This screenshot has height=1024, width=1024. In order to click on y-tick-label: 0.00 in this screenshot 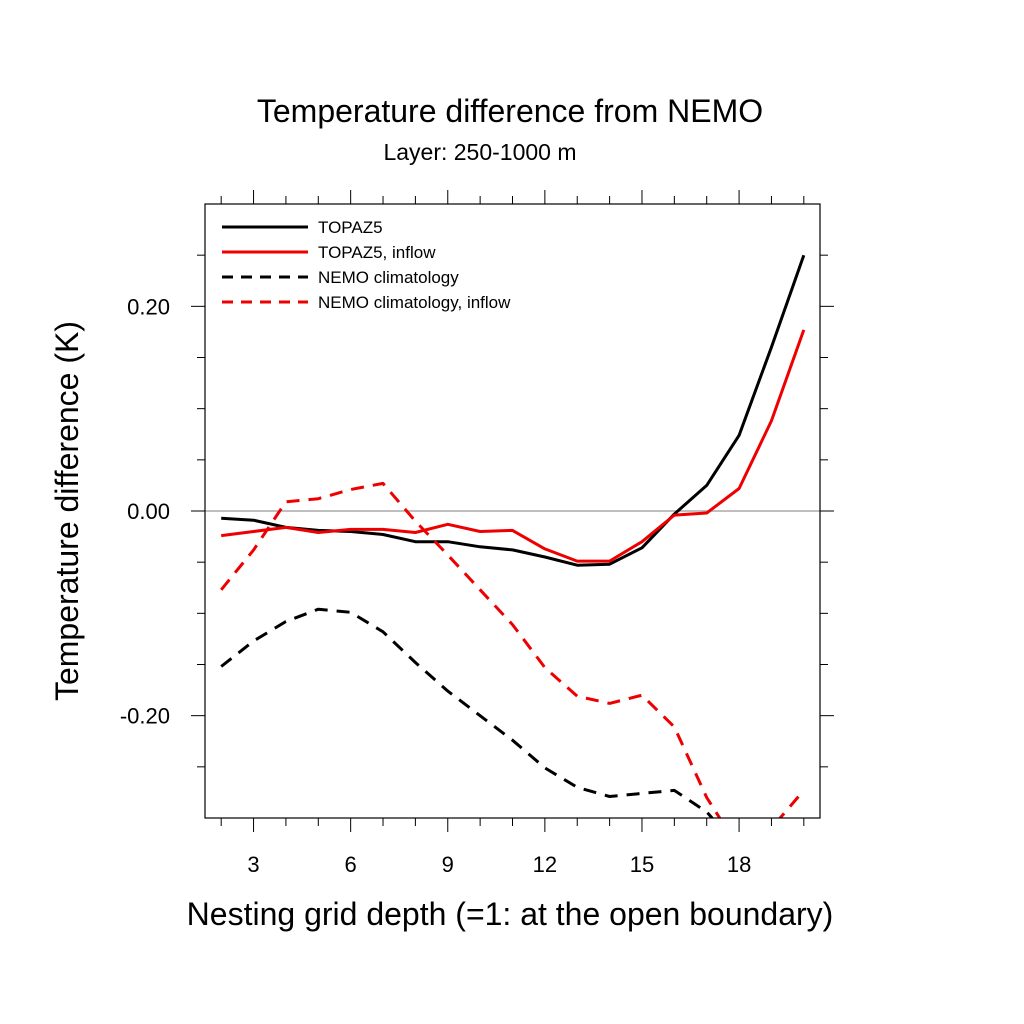, I will do `click(148, 511)`.